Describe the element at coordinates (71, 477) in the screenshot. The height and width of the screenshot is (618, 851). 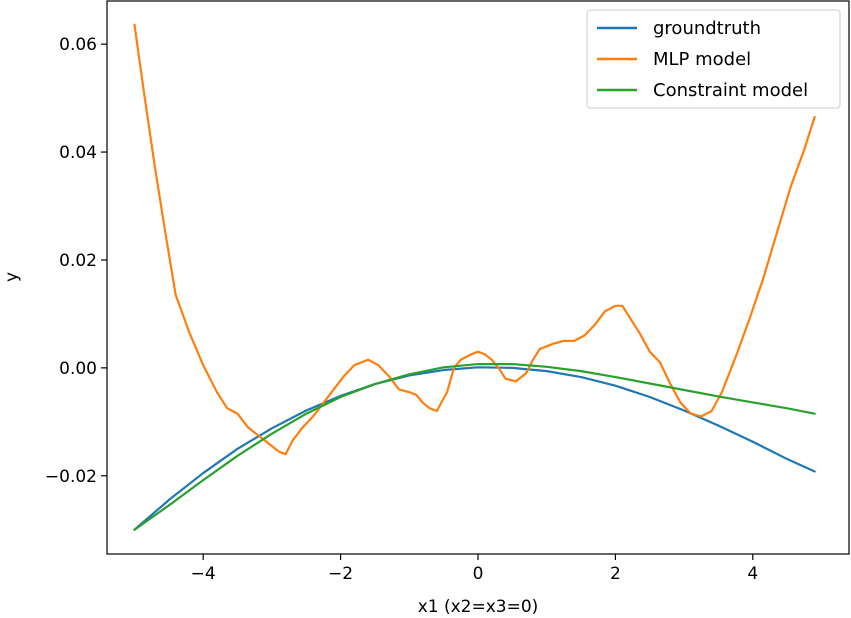
I see `y-tick-label: −0.02` at that location.